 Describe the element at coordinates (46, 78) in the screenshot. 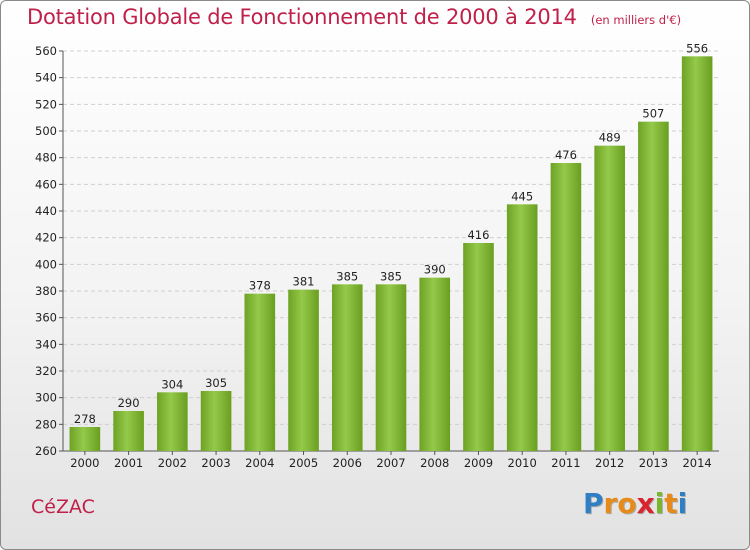

I see `y-tick-label: 540` at that location.